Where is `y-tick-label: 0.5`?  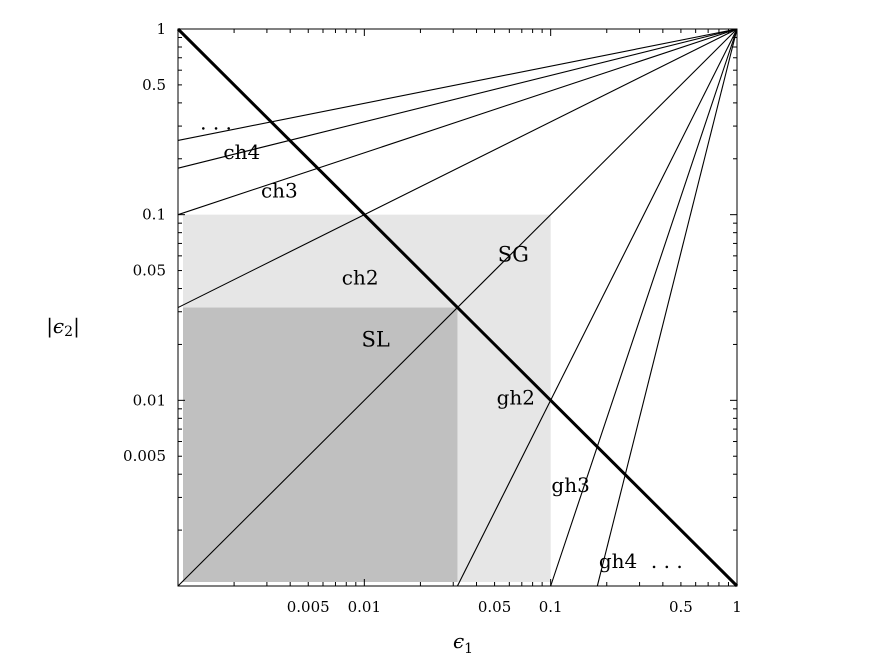 y-tick-label: 0.5 is located at coordinates (154, 85).